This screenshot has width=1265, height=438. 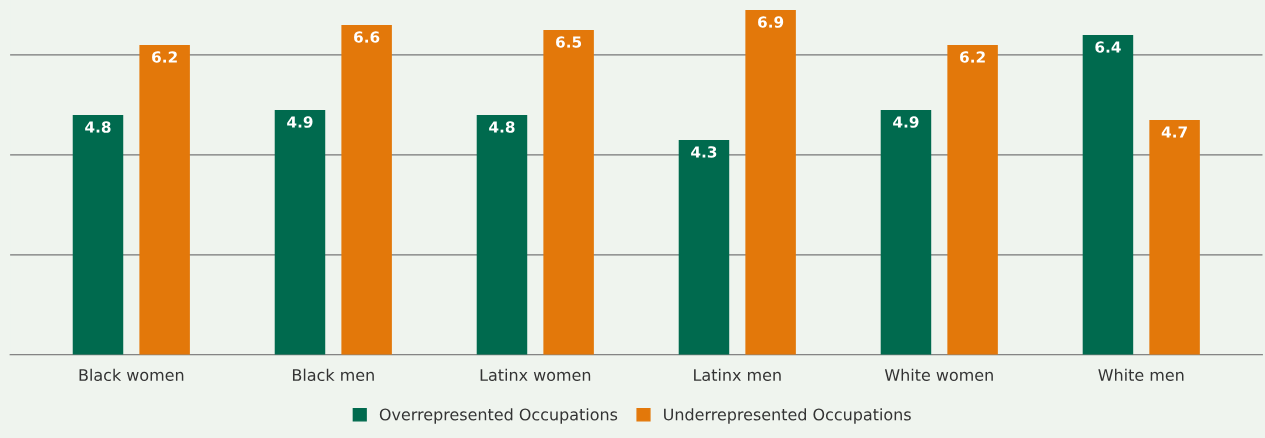 What do you see at coordinates (1108, 47) in the screenshot?
I see `data-label: 6.4` at bounding box center [1108, 47].